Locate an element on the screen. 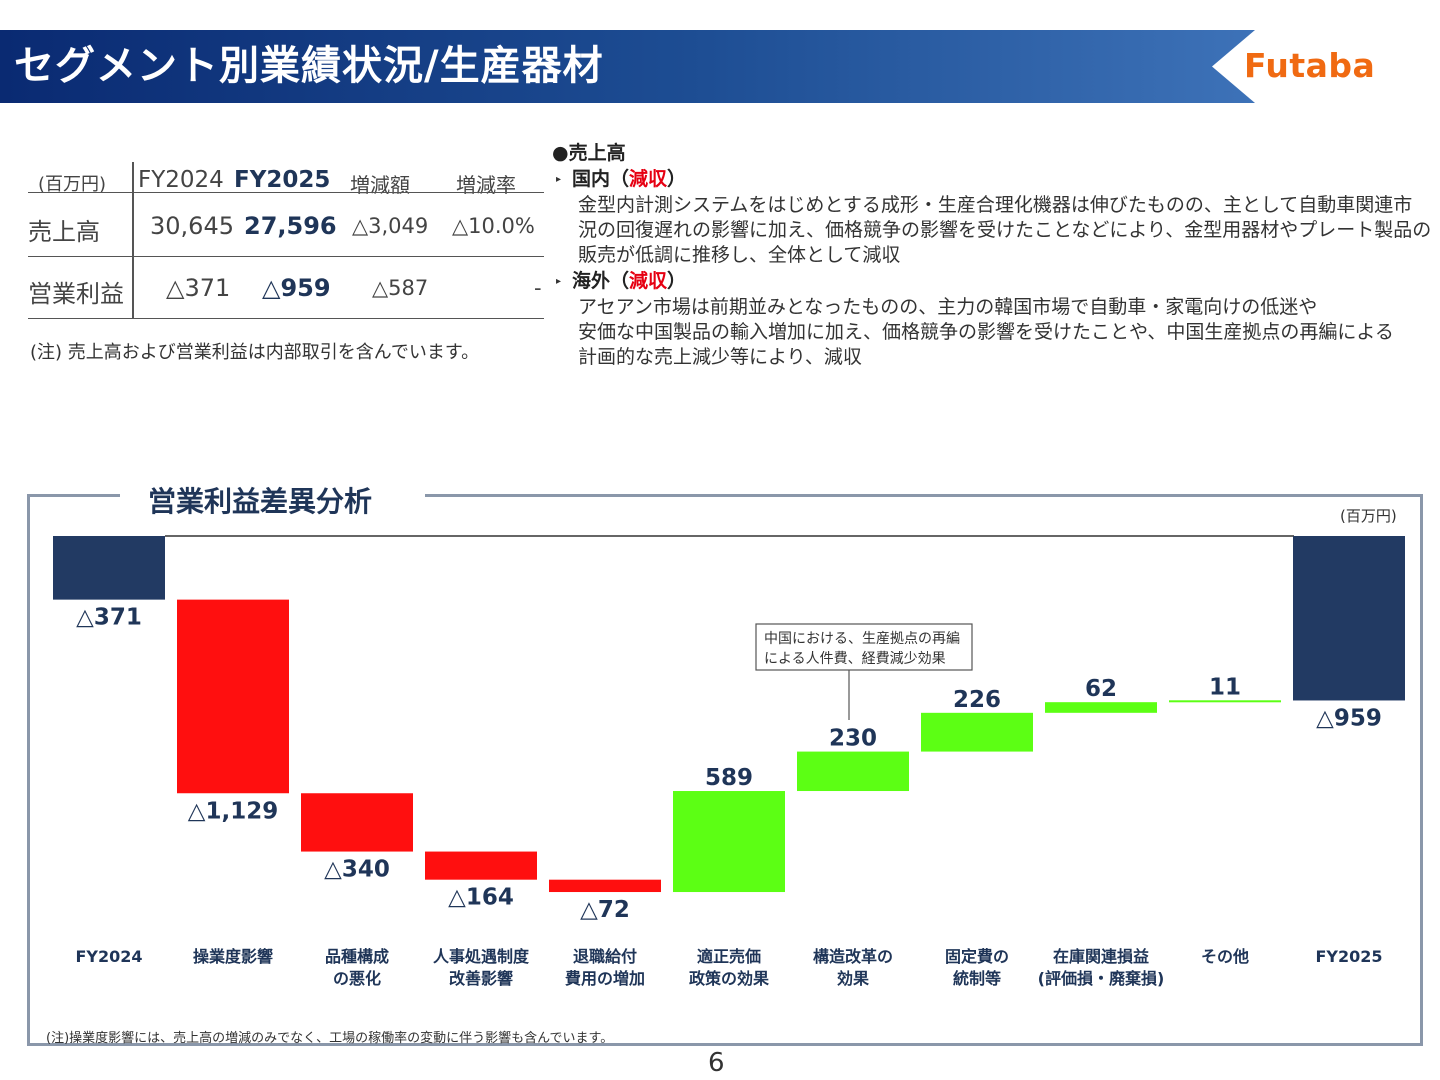  row-op-fy2024: △371 is located at coordinates (198, 288).